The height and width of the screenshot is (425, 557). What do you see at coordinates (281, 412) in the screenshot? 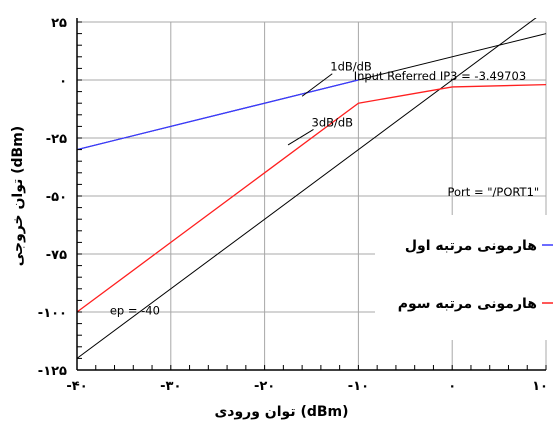
I see `x-axis-title: توان ورودی (dBm)` at bounding box center [281, 412].